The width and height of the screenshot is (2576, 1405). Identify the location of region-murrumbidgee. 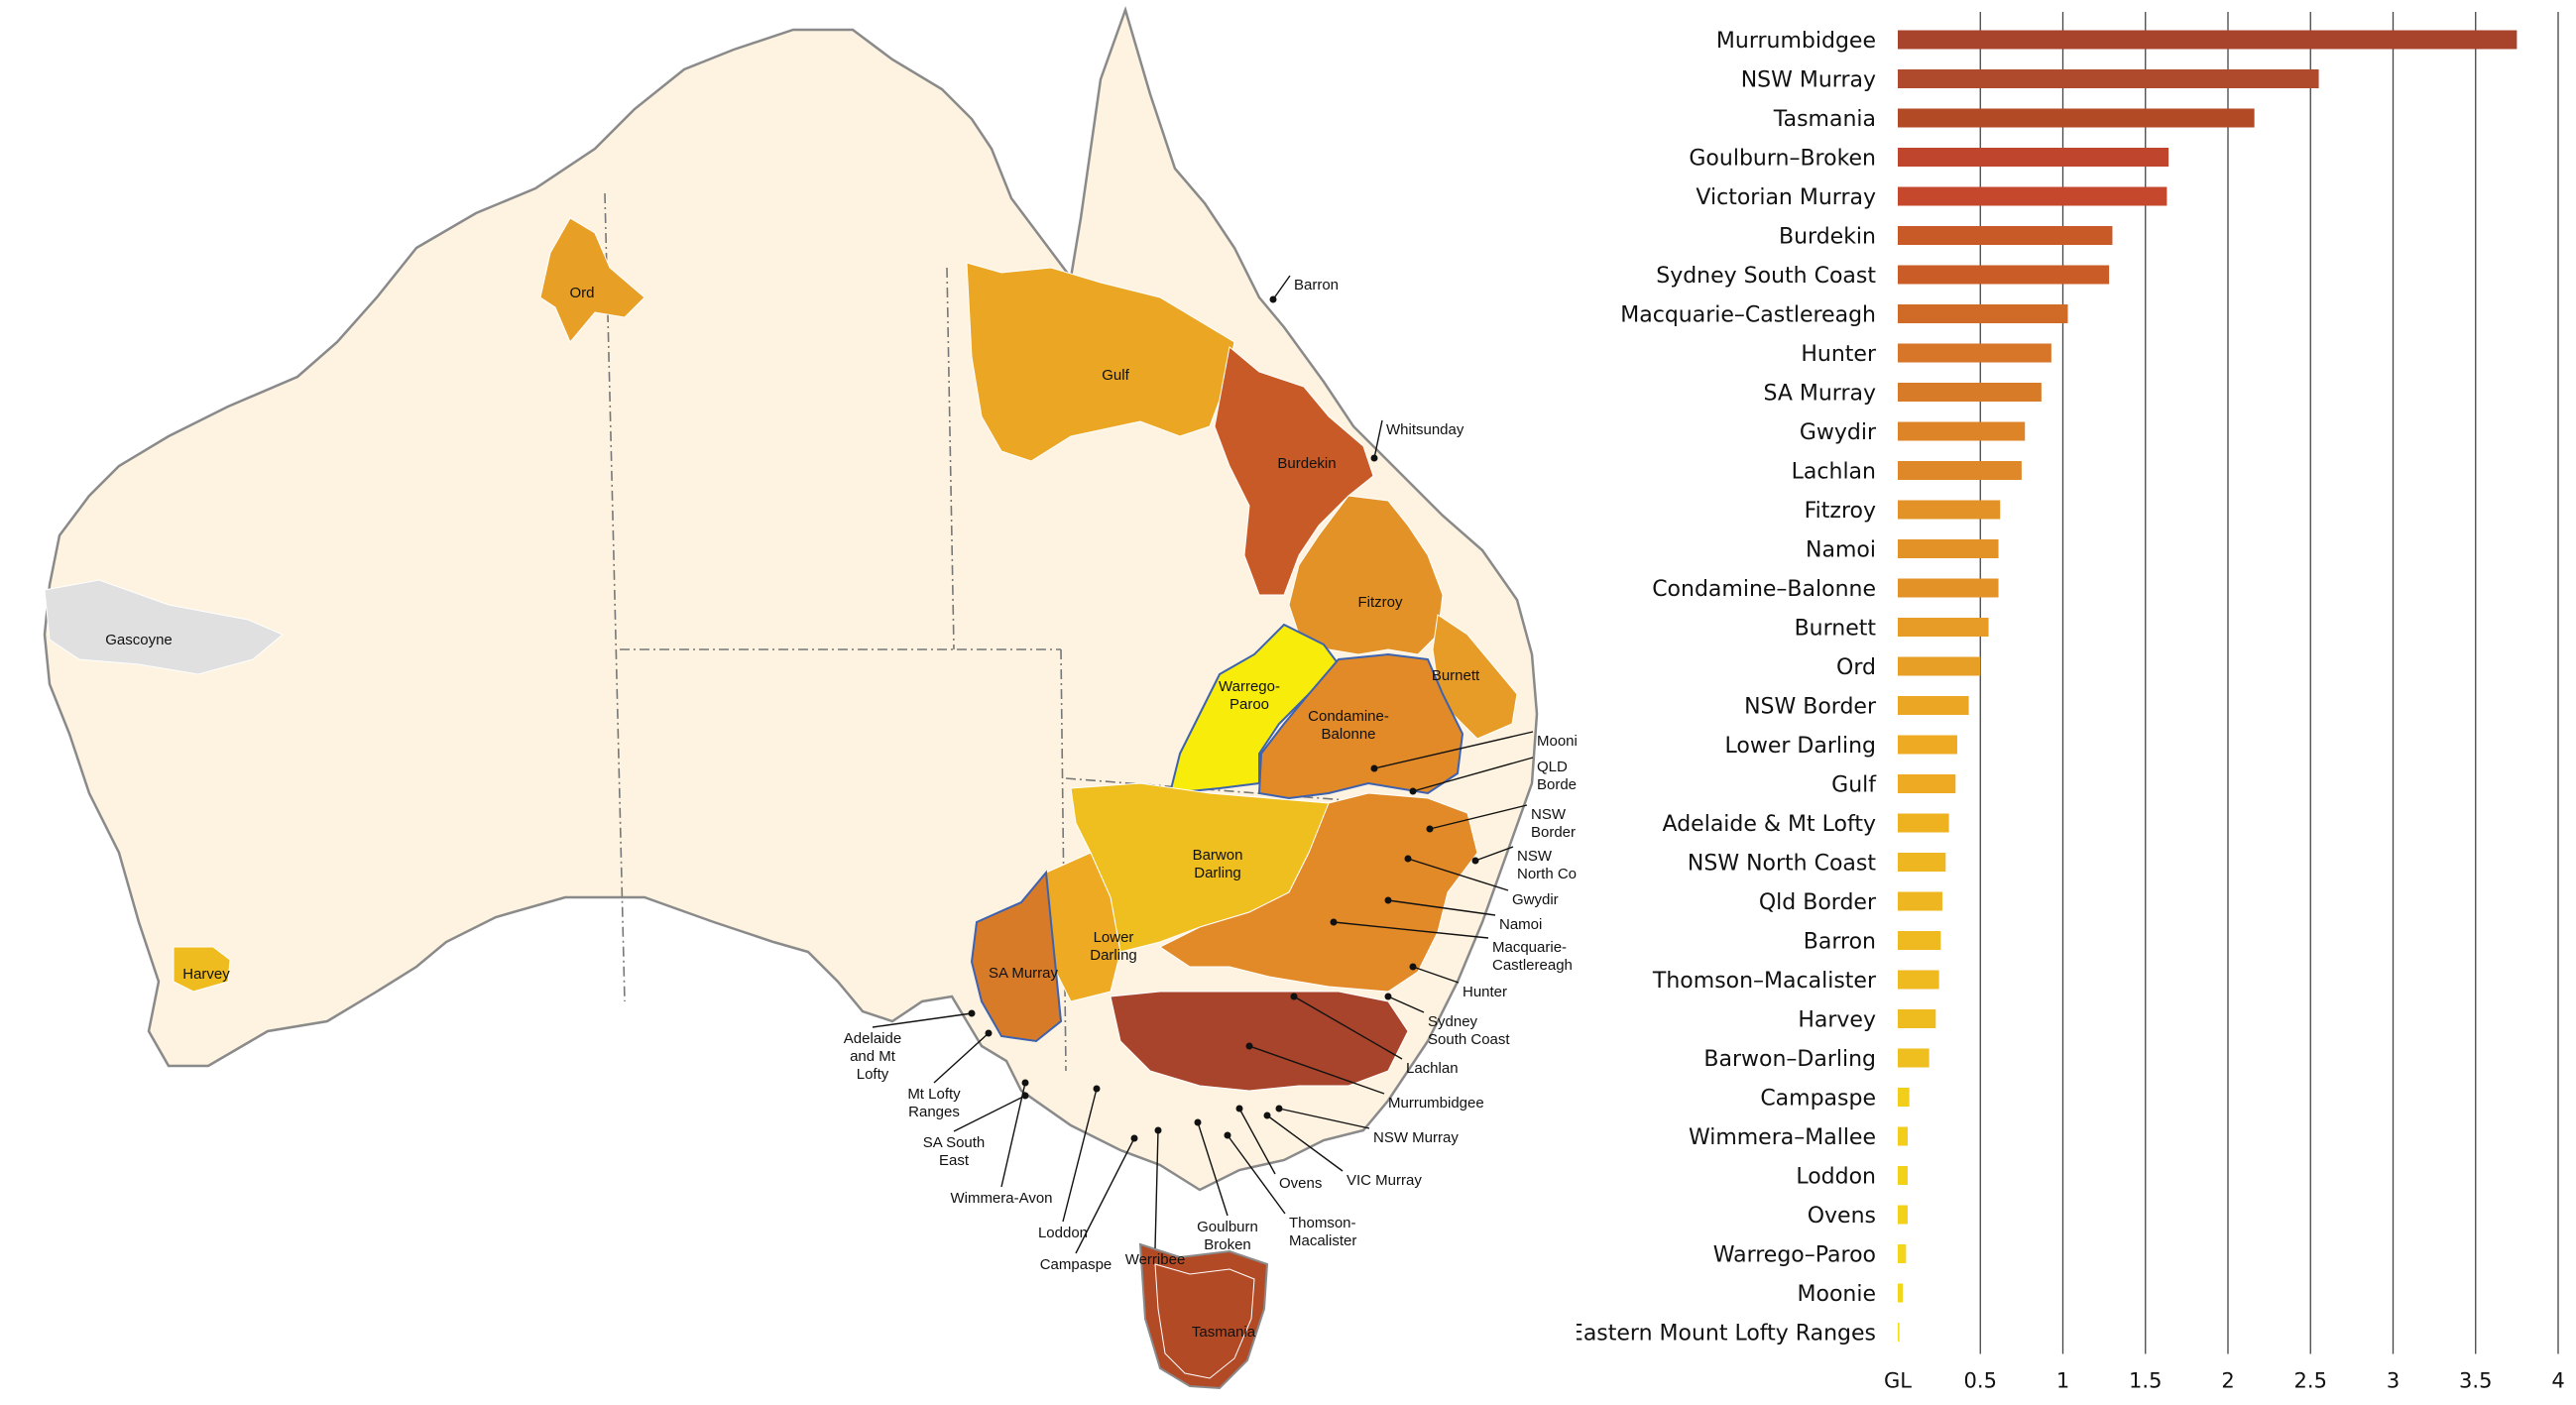
(1259, 1041).